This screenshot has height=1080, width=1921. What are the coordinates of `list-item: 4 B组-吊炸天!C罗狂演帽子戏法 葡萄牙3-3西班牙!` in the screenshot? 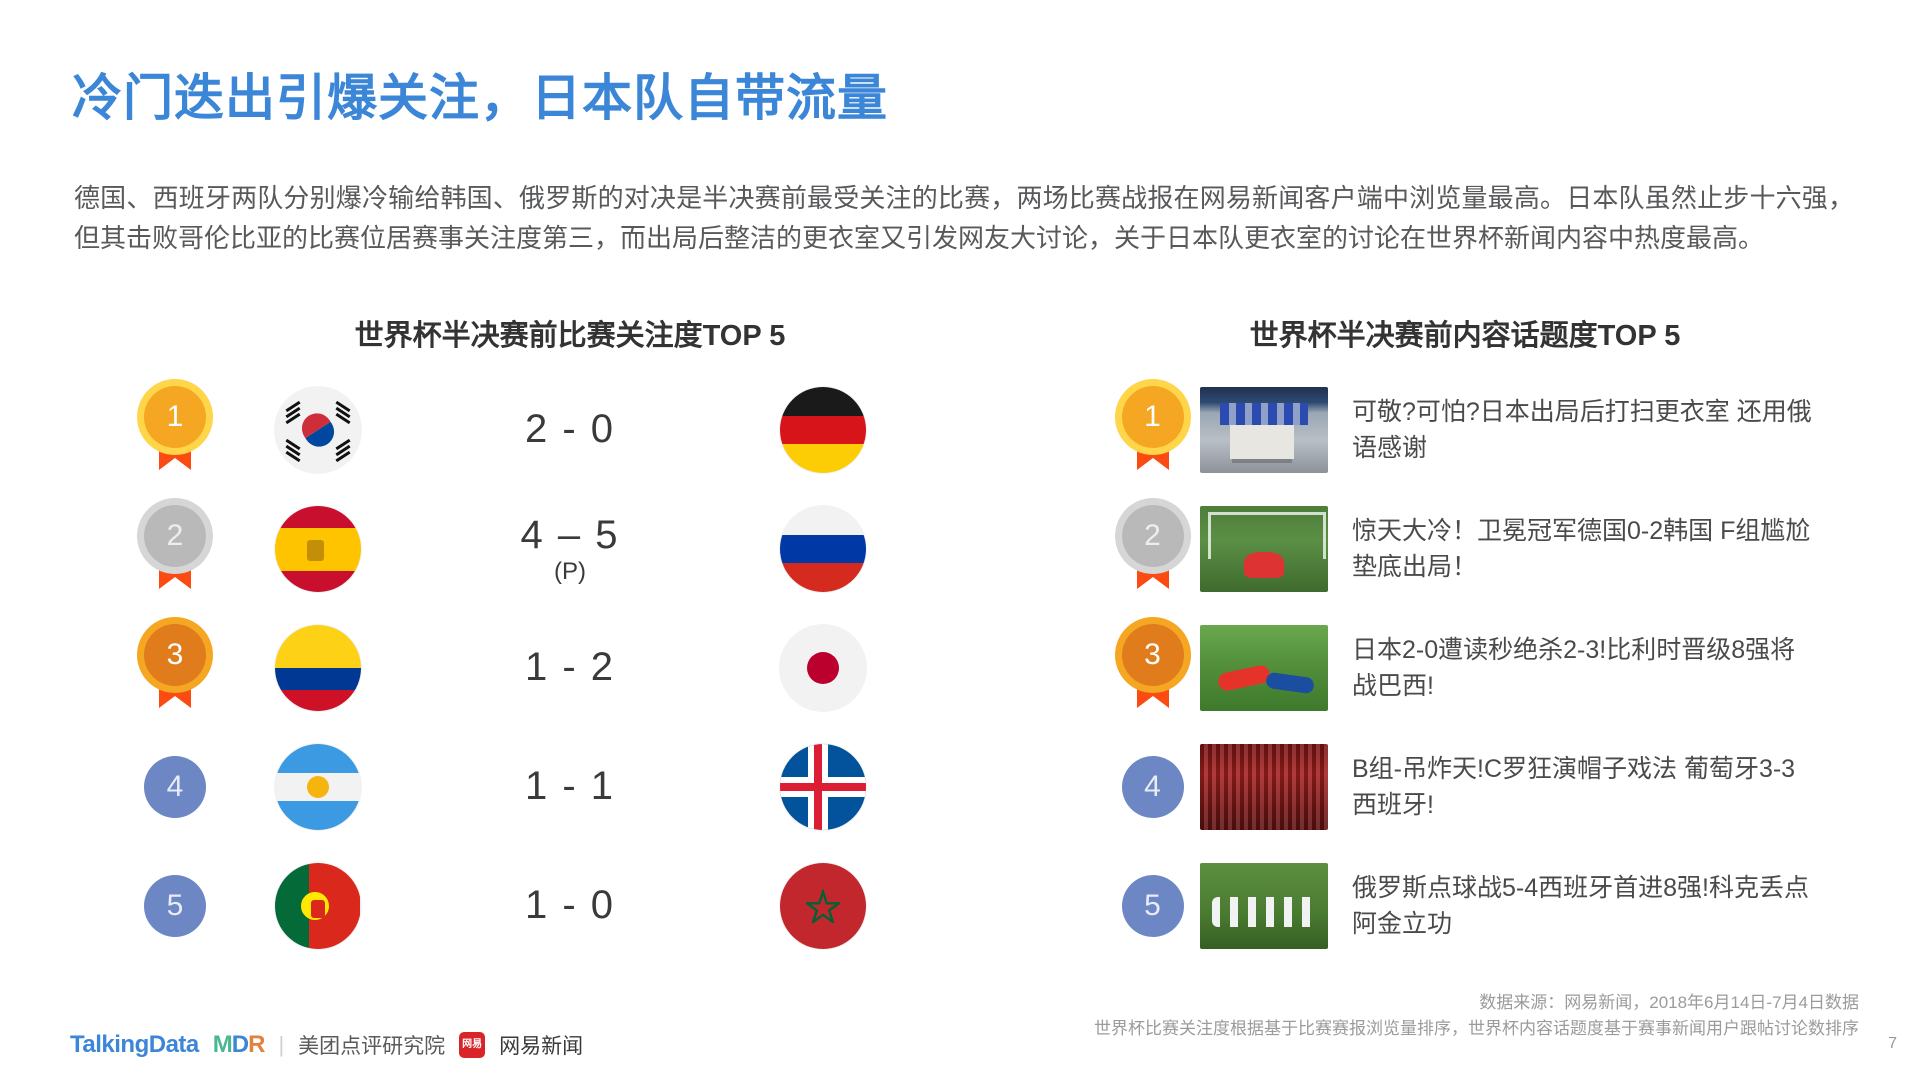 It's located at (1485, 787).